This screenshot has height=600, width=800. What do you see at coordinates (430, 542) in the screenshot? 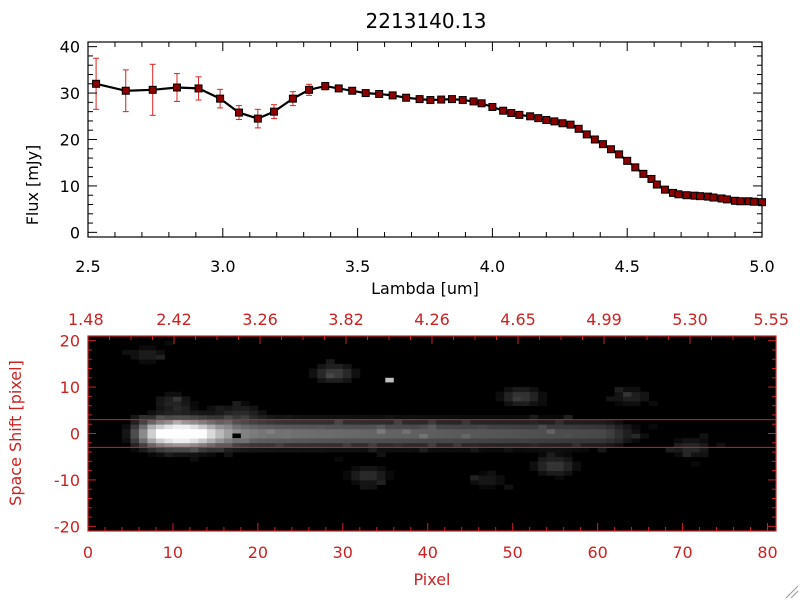
I see `image-x-ticks: 0 10 20 30 40 50 60 70 80` at bounding box center [430, 542].